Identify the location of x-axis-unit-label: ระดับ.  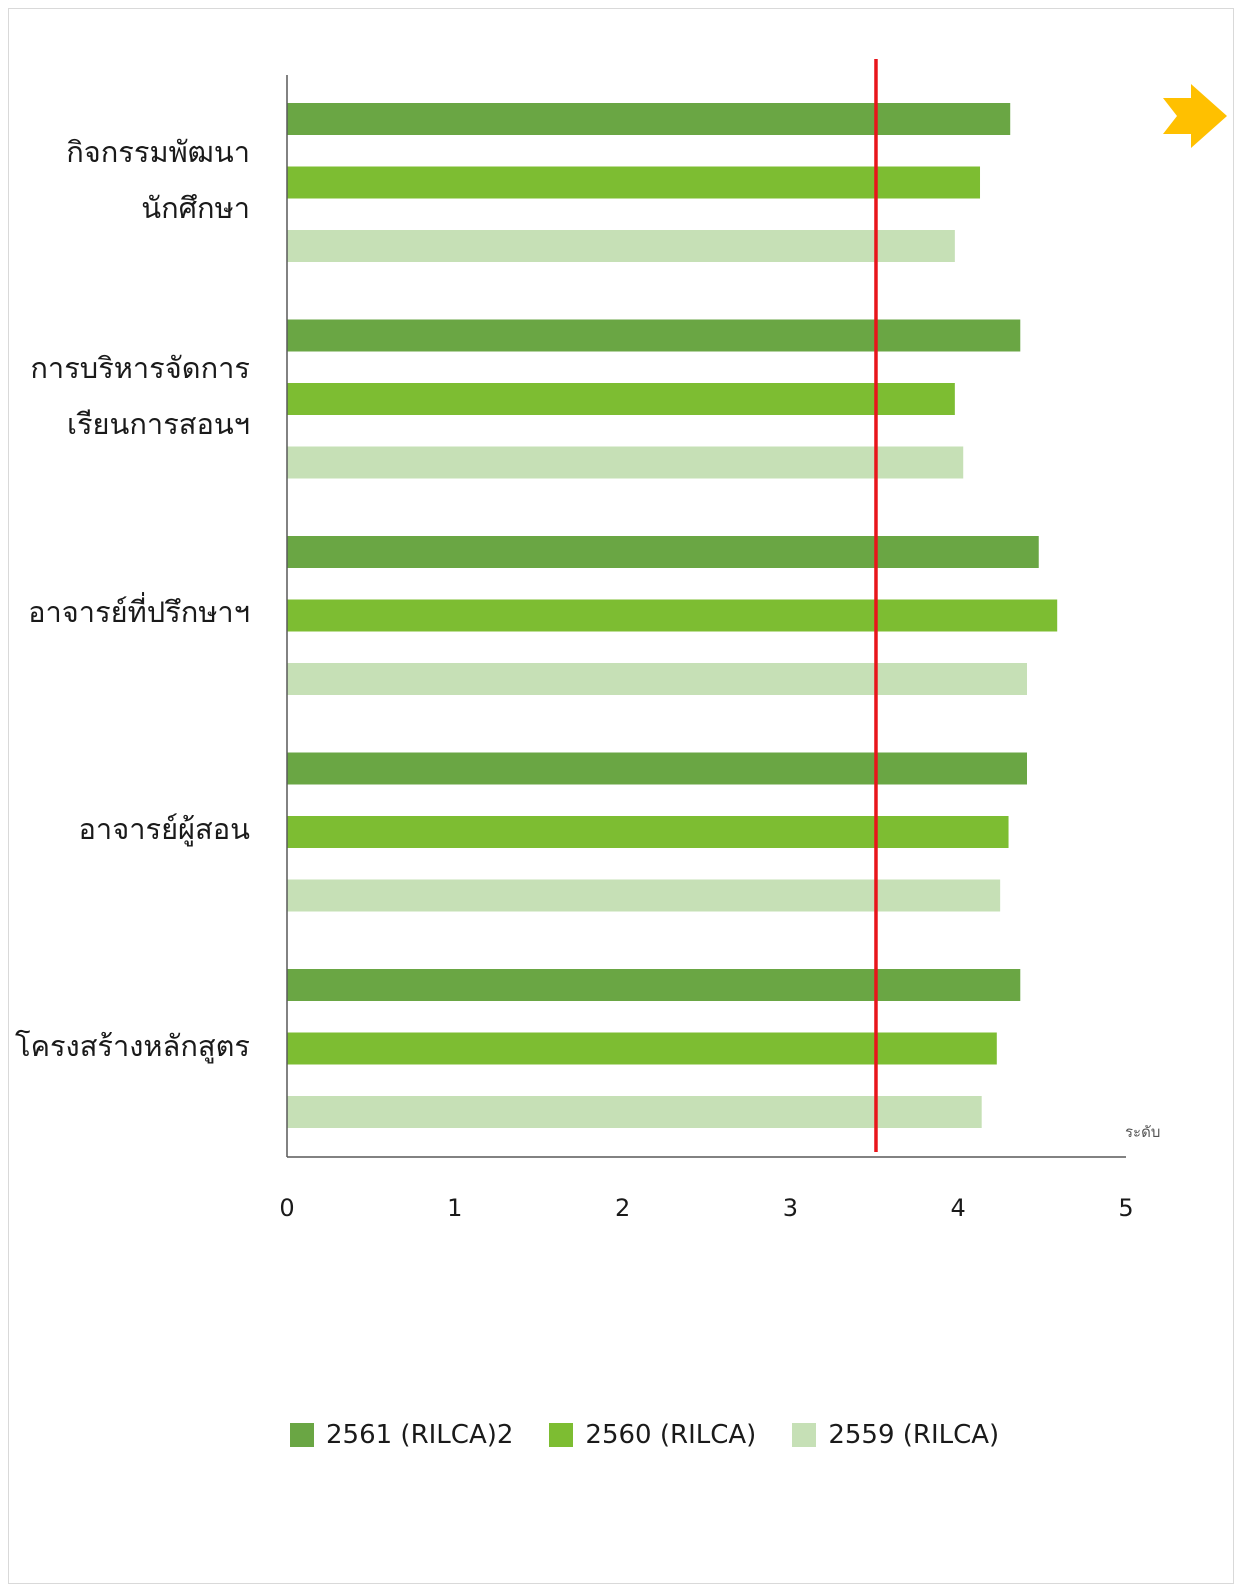
(1143, 1132).